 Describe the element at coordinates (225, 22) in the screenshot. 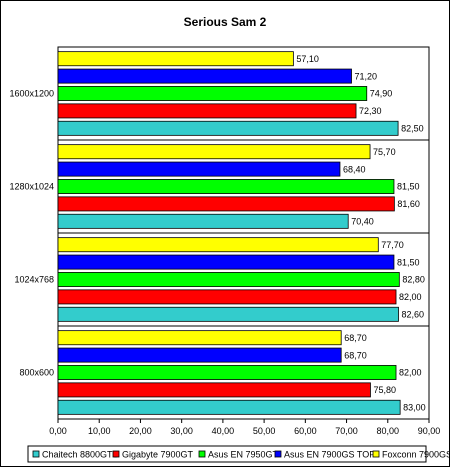

I see `chart-title: Serious Sam 2` at that location.